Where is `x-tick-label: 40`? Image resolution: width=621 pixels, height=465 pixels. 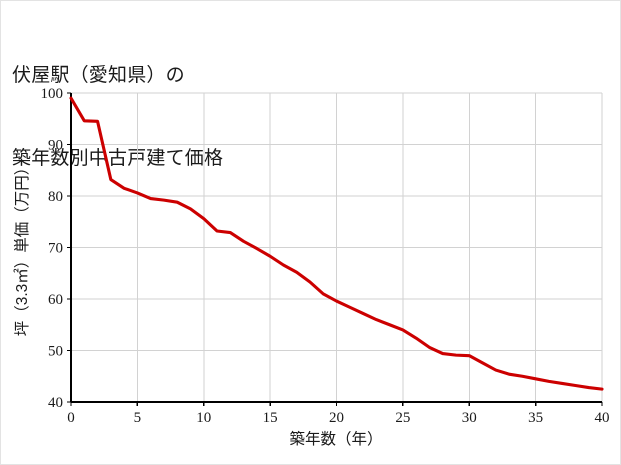 x-tick-label: 40 is located at coordinates (602, 418).